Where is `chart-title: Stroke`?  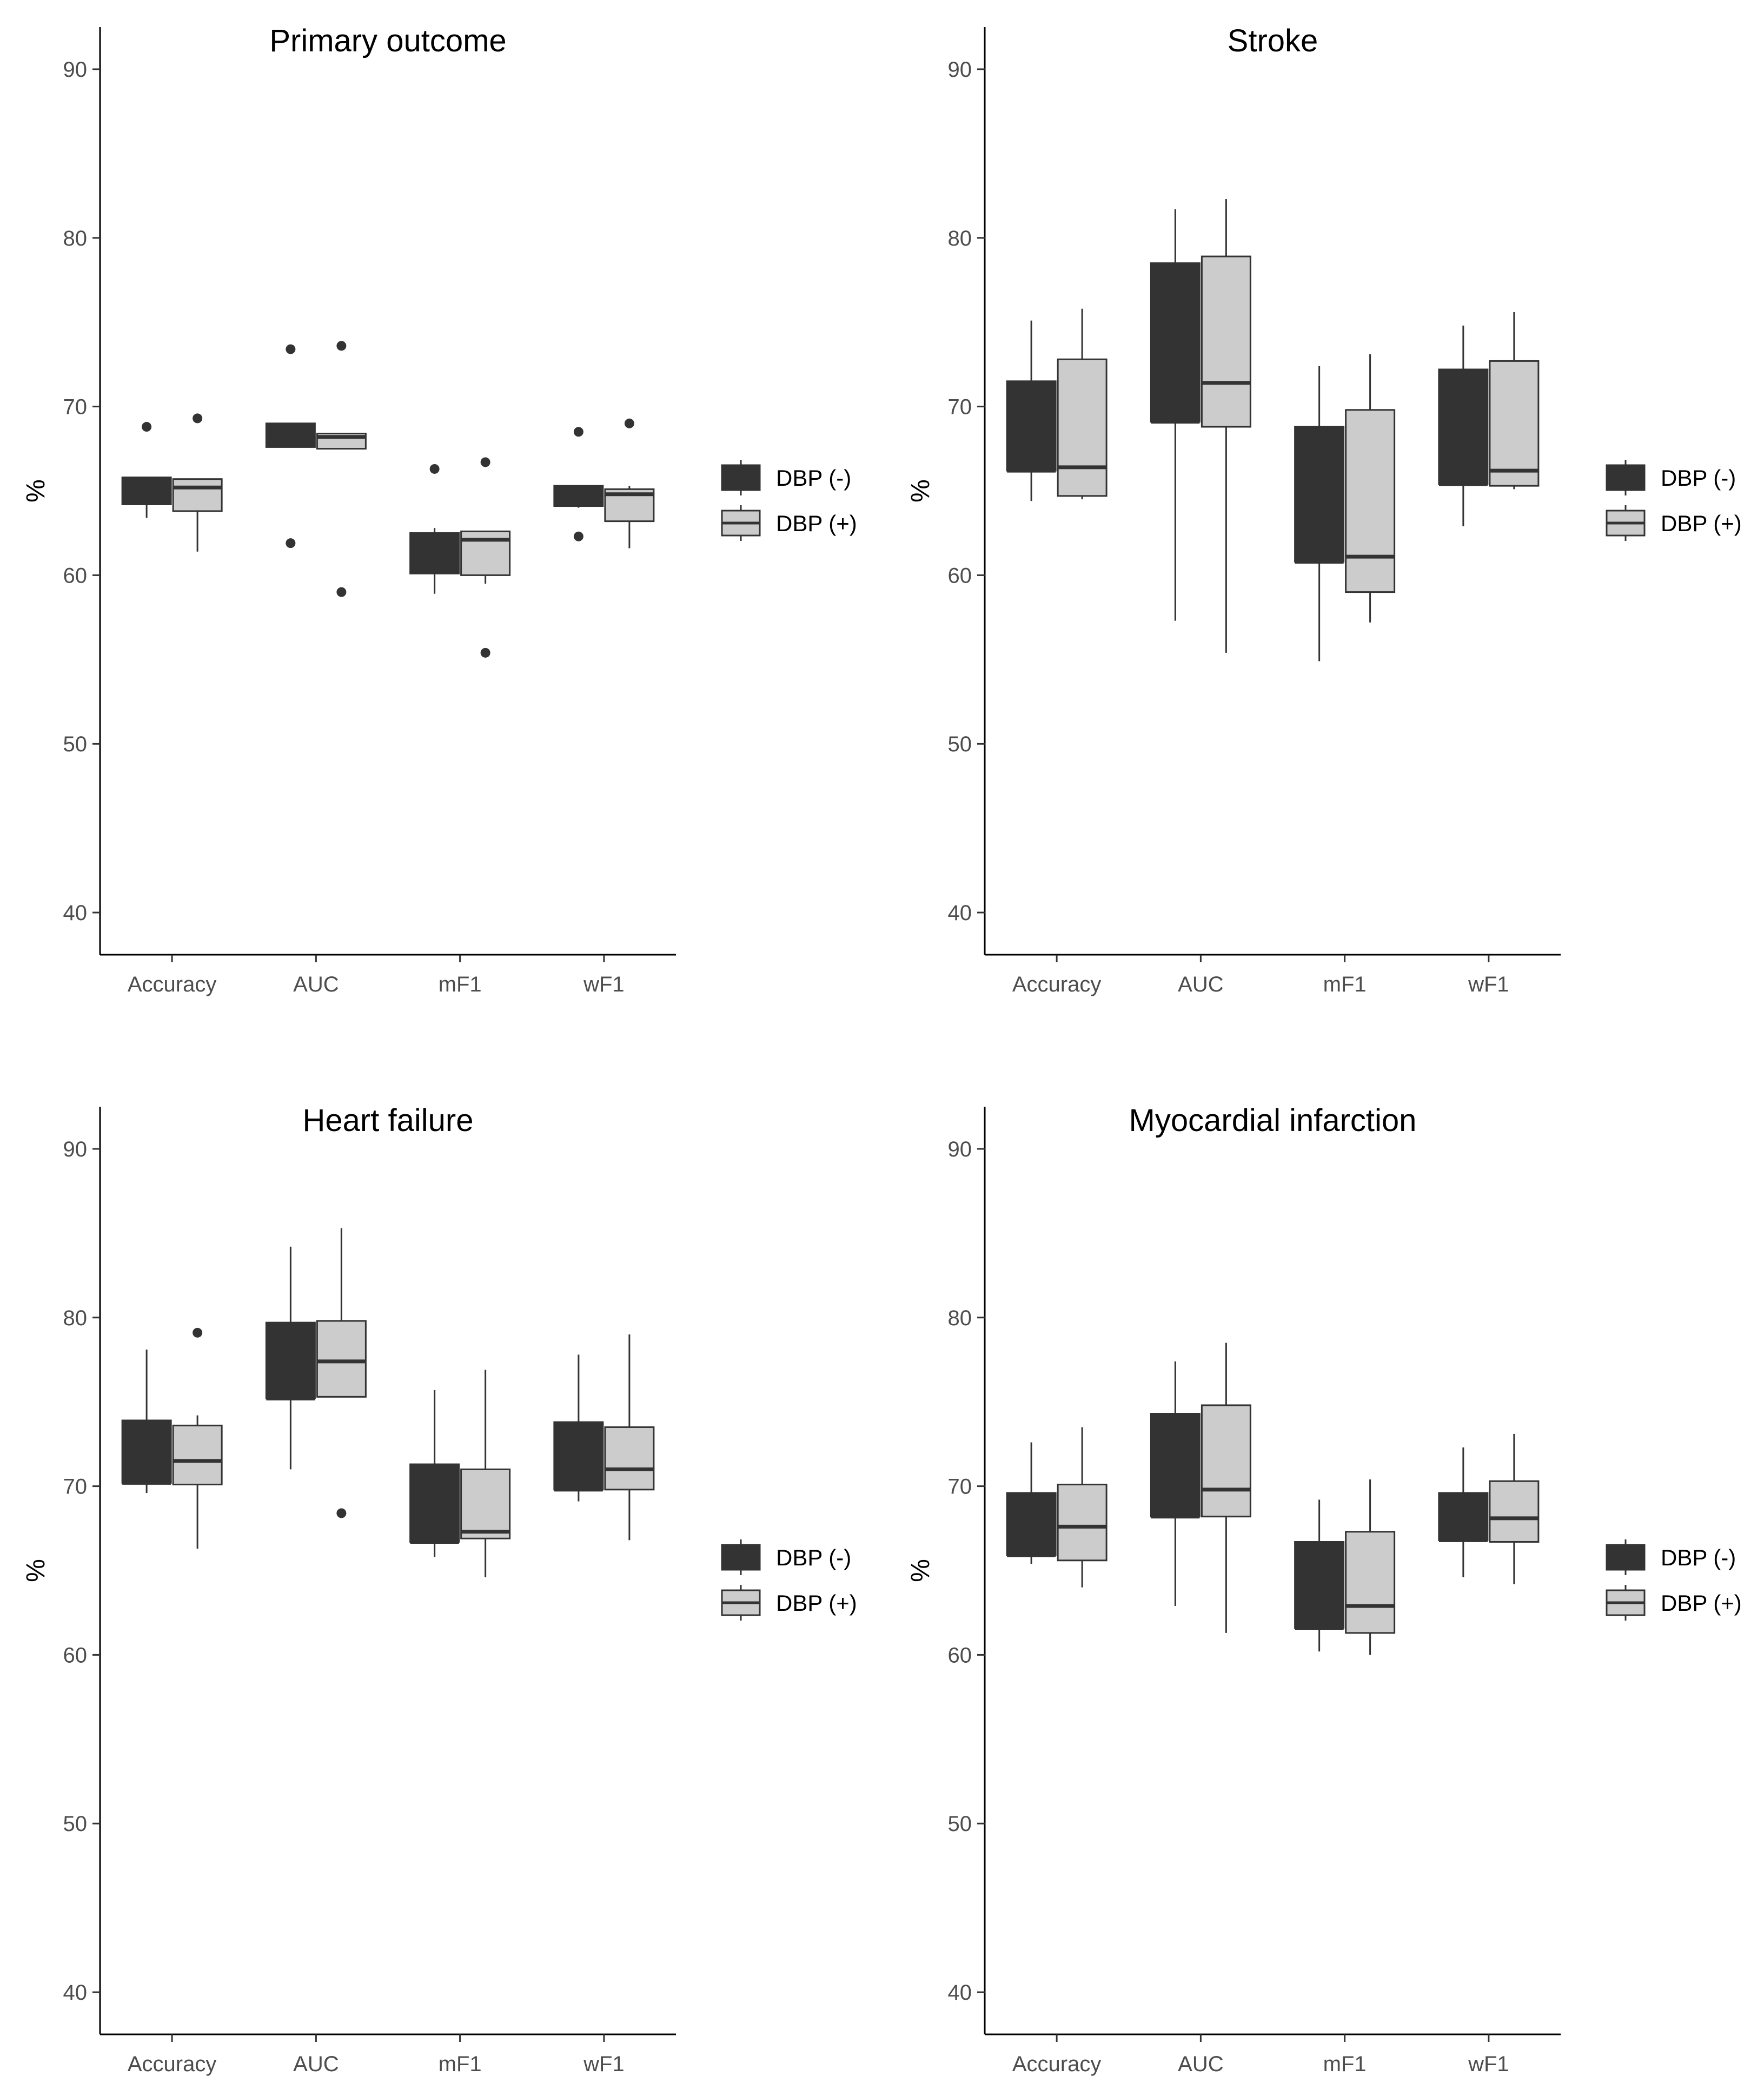 chart-title: Stroke is located at coordinates (1273, 40).